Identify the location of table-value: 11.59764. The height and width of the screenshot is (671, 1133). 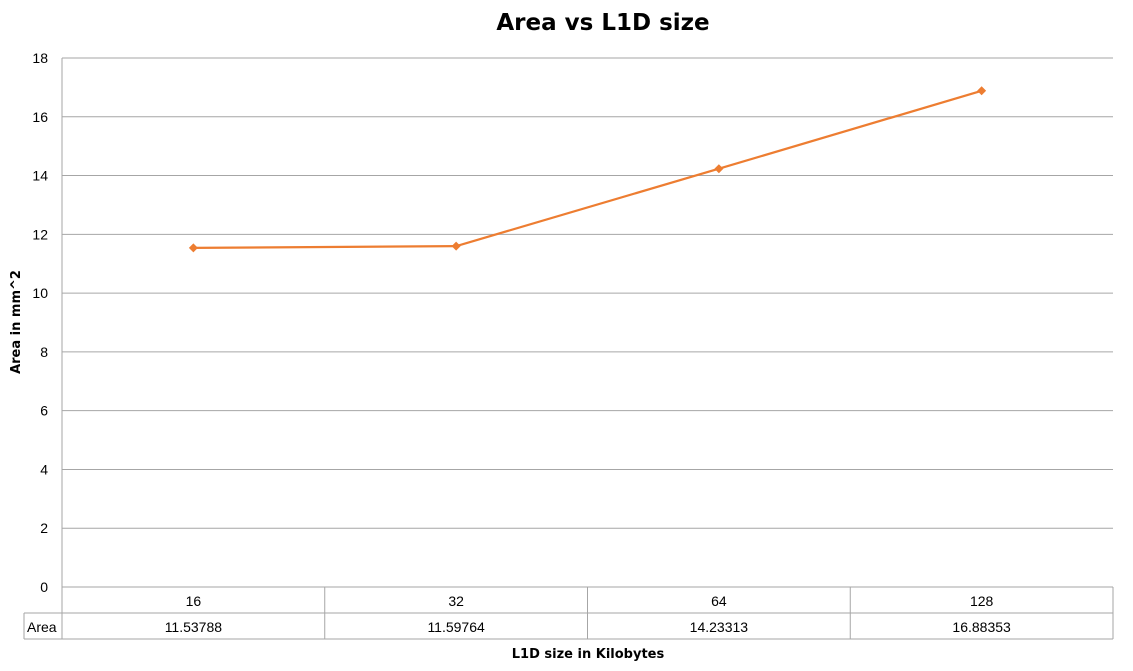
(456, 627).